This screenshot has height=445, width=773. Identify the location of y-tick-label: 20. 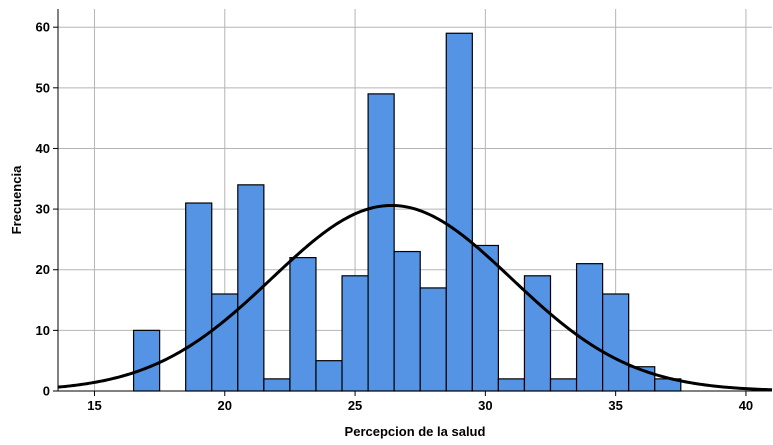
(43, 269).